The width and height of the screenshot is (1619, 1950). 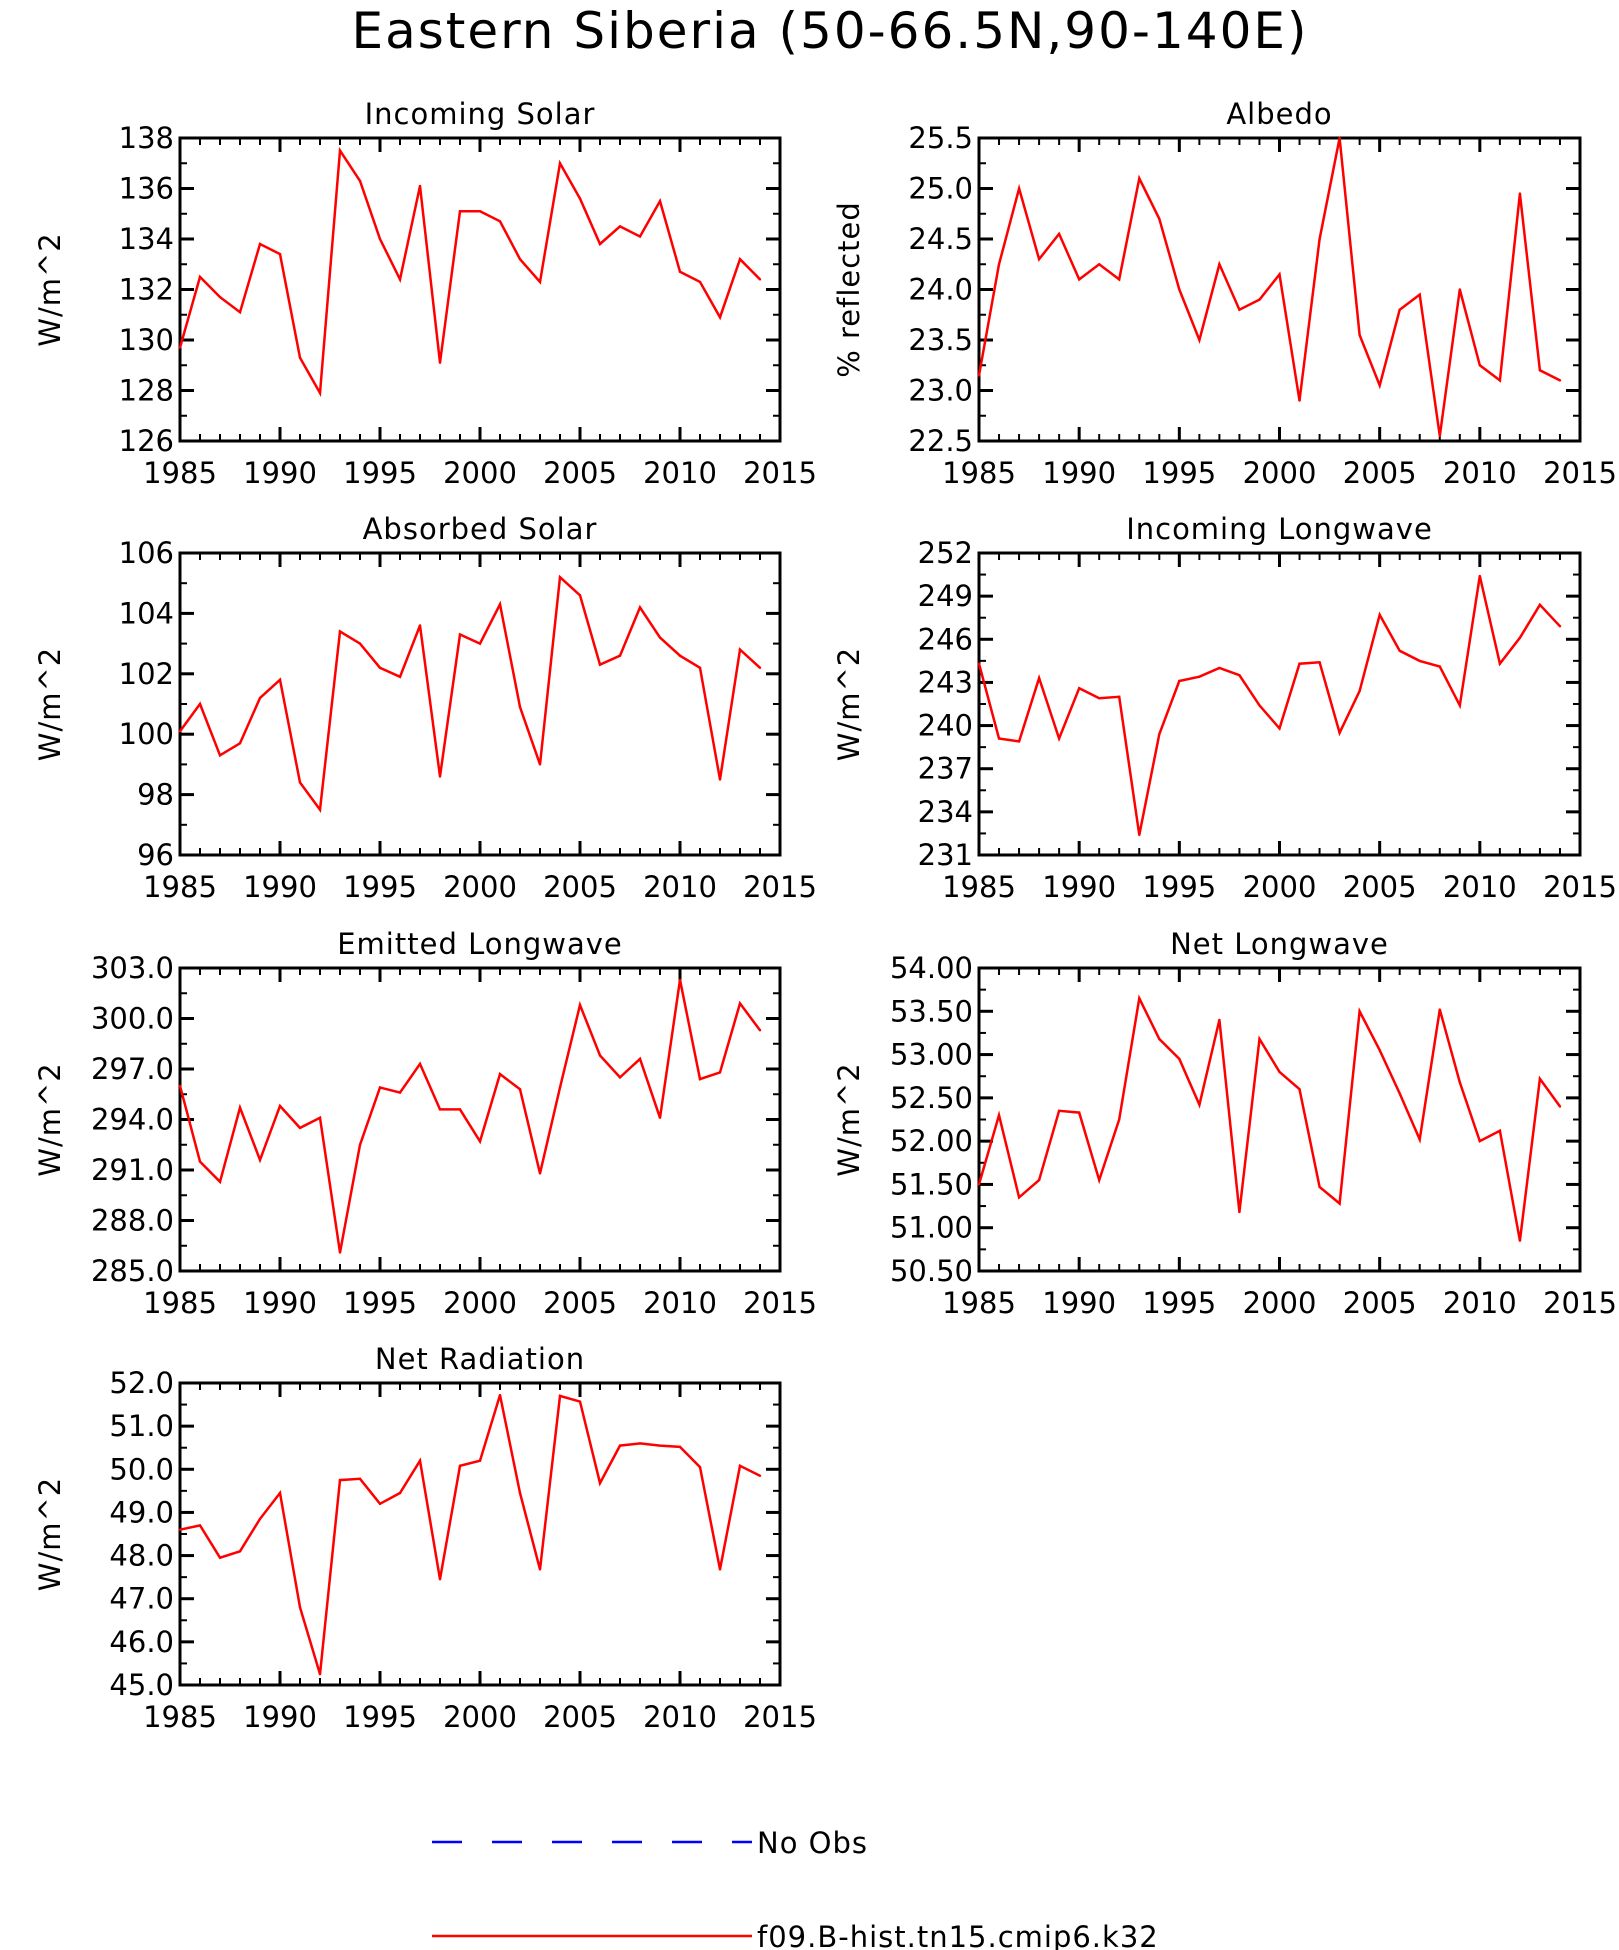 I want to click on panel-title: Incoming Solar, so click(x=480, y=114).